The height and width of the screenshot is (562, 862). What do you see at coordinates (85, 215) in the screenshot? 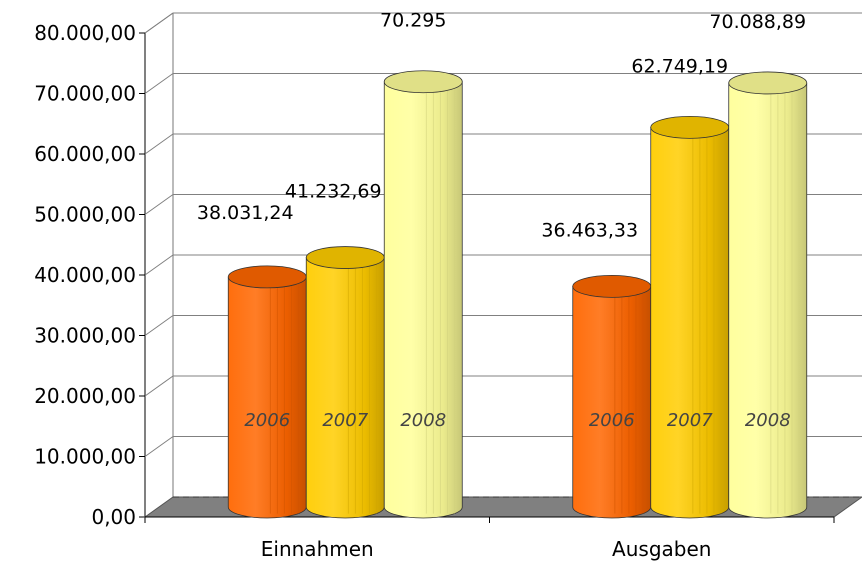
I see `y-tick-label: 50.000,00` at bounding box center [85, 215].